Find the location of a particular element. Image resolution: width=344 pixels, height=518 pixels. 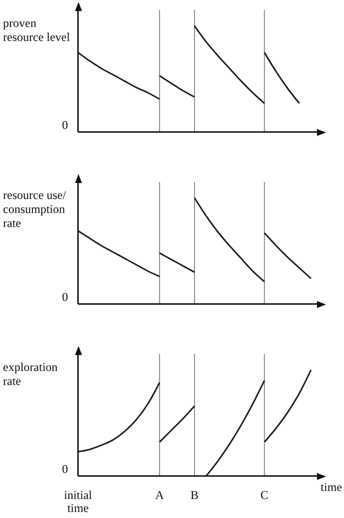

x-tick-label: B is located at coordinates (194, 495).